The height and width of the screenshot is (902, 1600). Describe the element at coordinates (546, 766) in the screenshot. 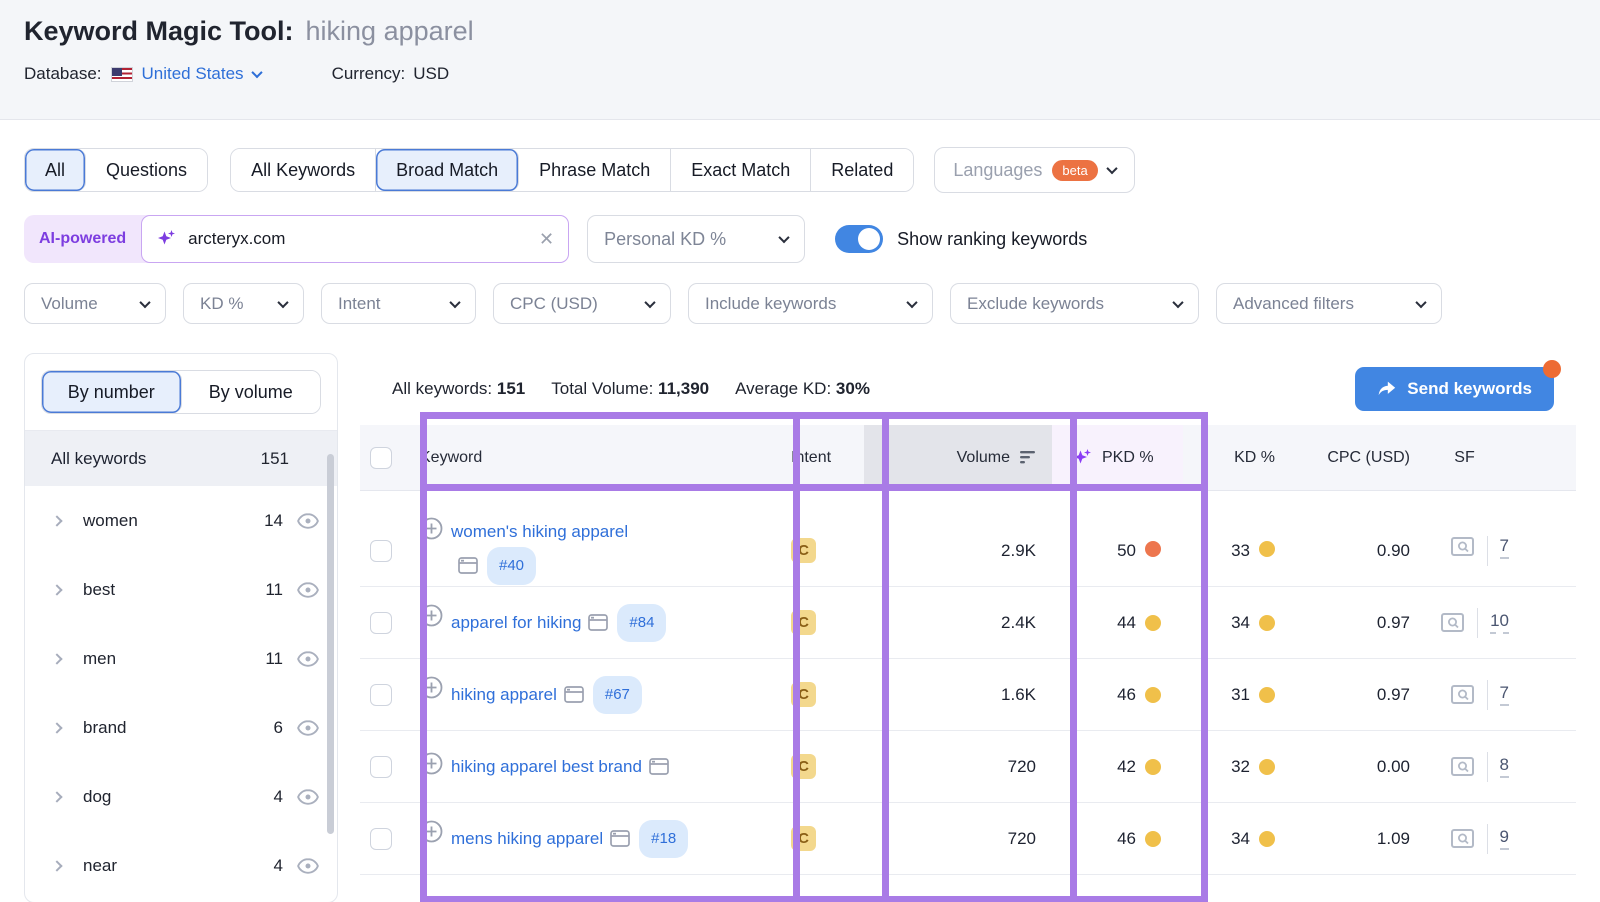

I see `keyword-link: hiking apparel best brand` at that location.